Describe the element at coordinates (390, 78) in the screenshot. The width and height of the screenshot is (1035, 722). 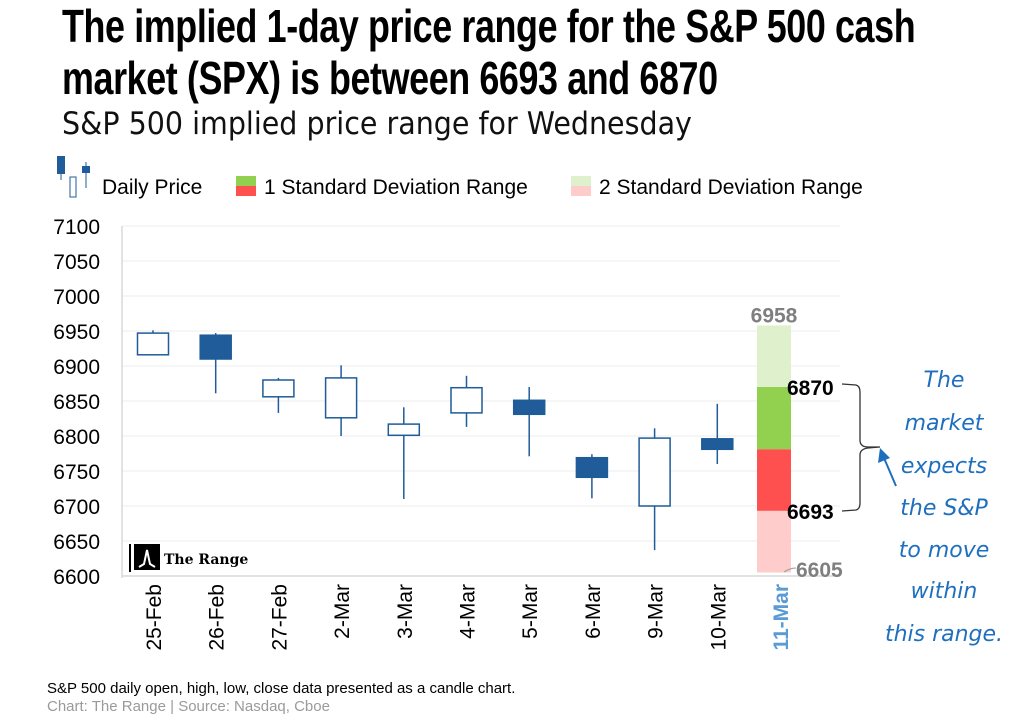
I see `title-line-2: market (SPX) is between 6693 and 6870` at that location.